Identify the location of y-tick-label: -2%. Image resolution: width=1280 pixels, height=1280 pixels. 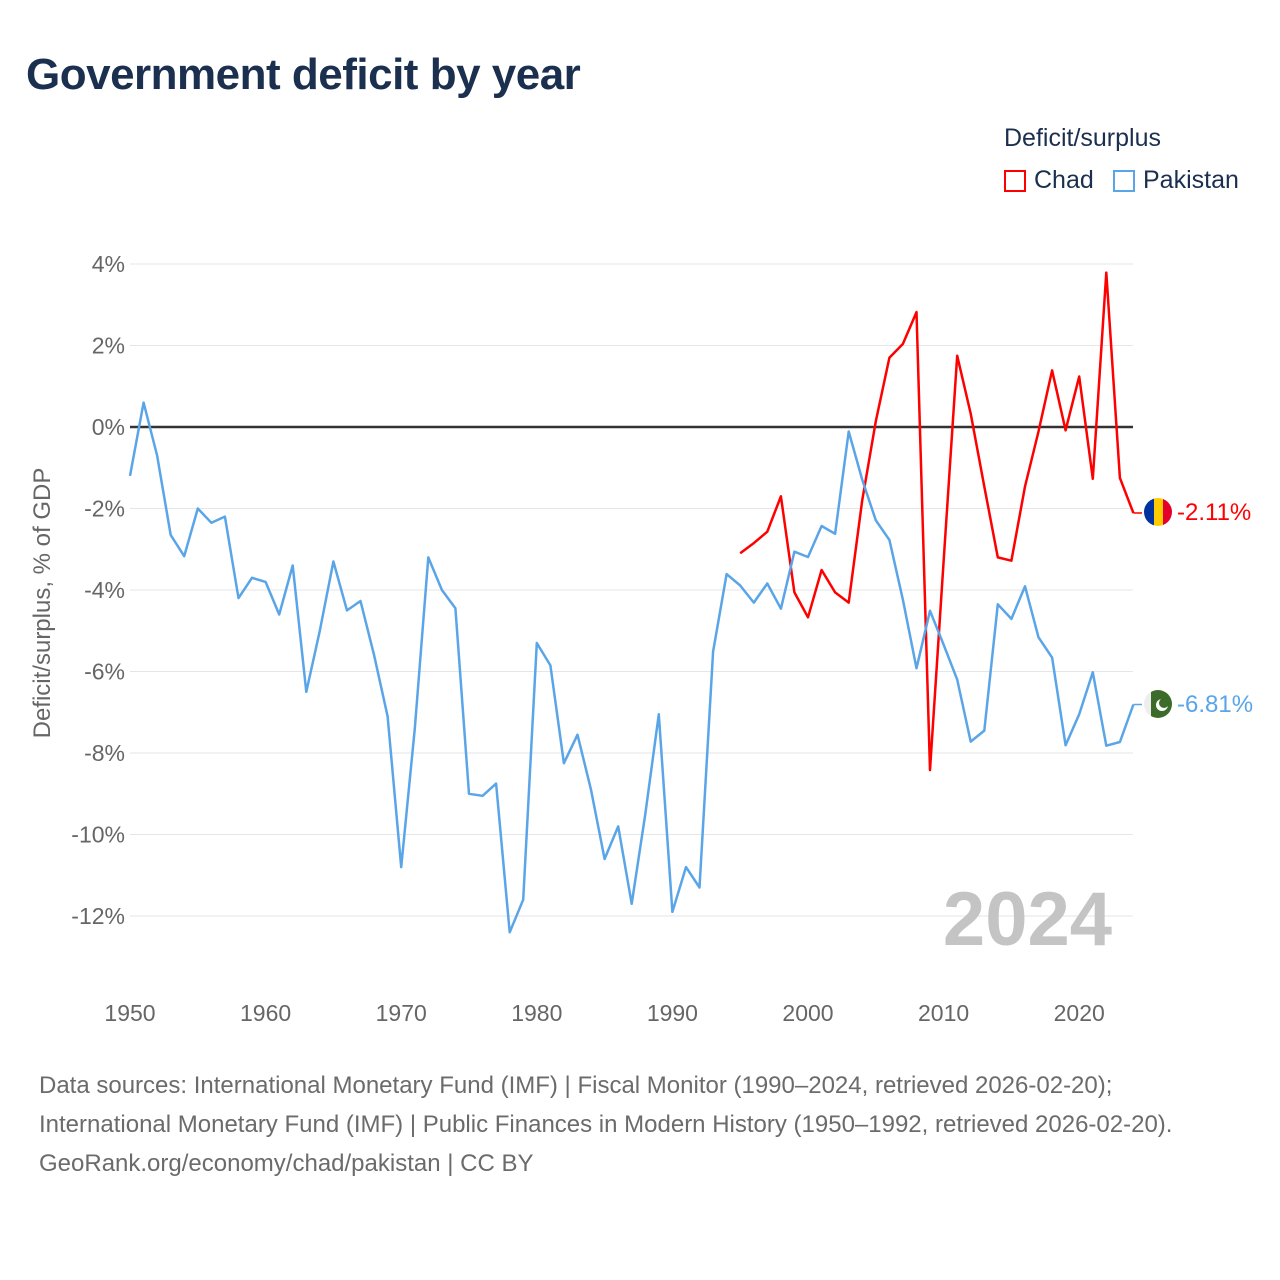
(104, 509).